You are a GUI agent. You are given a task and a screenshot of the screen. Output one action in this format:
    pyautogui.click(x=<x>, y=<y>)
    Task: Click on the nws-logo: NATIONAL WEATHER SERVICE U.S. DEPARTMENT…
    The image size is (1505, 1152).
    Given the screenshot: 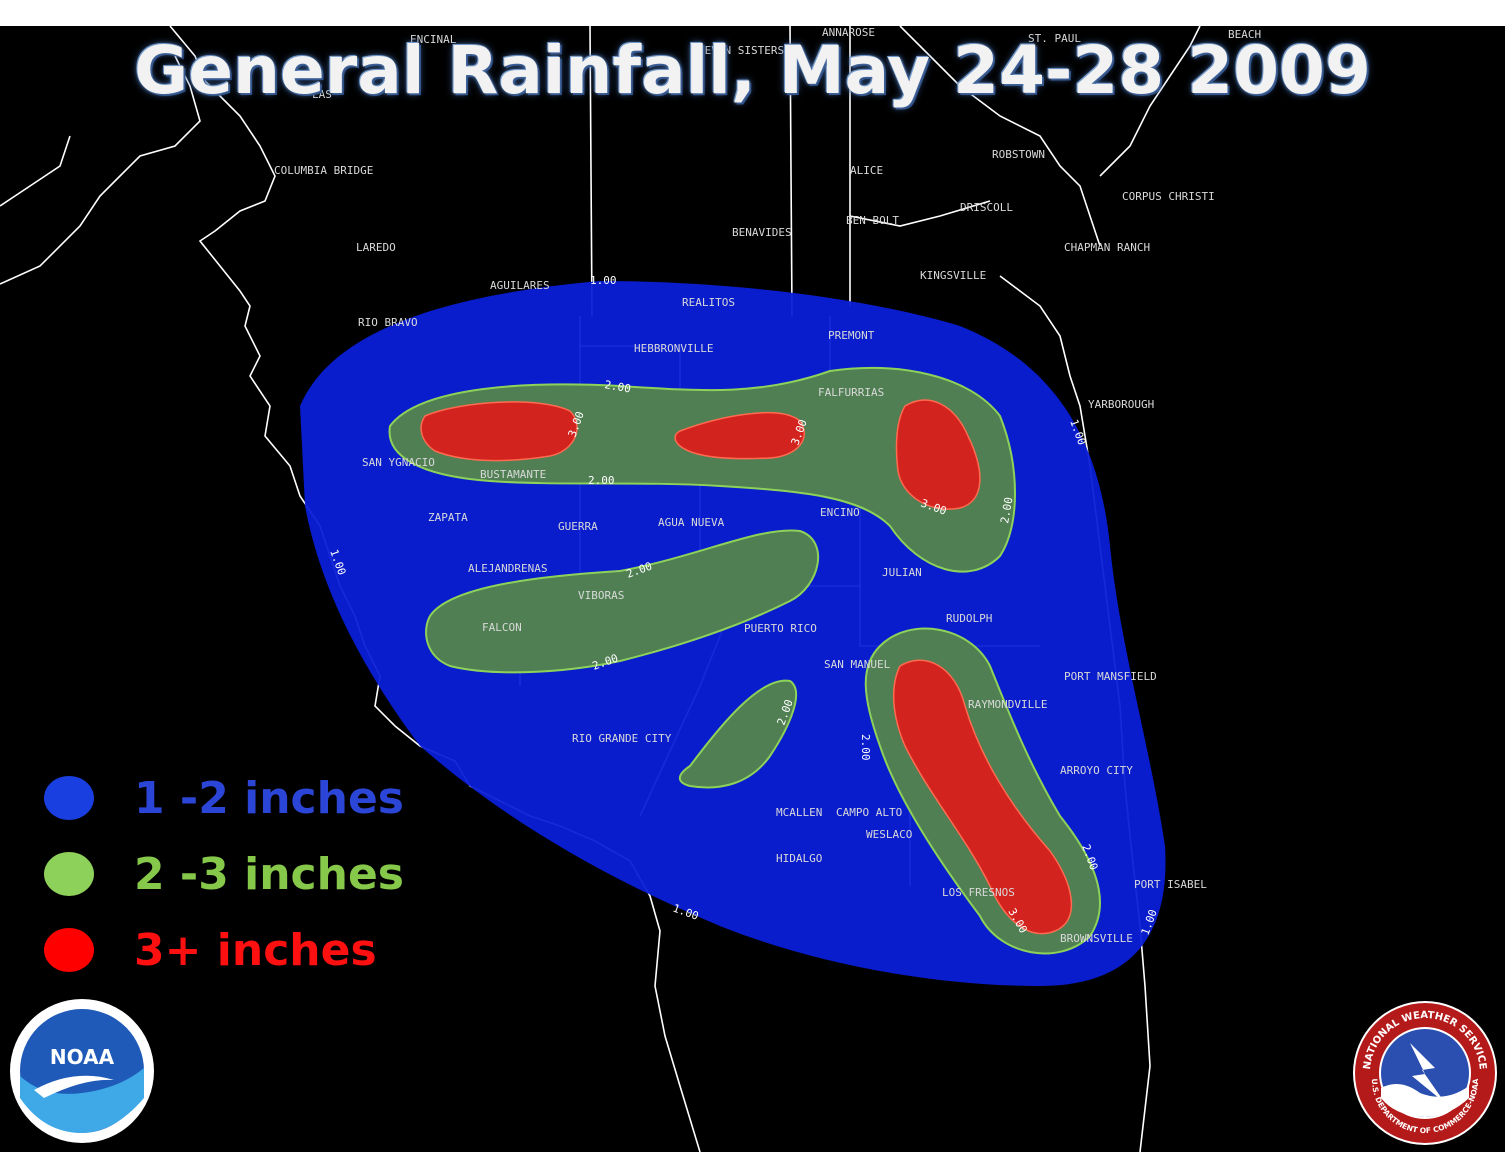 What is the action you would take?
    pyautogui.click(x=1425, y=1073)
    